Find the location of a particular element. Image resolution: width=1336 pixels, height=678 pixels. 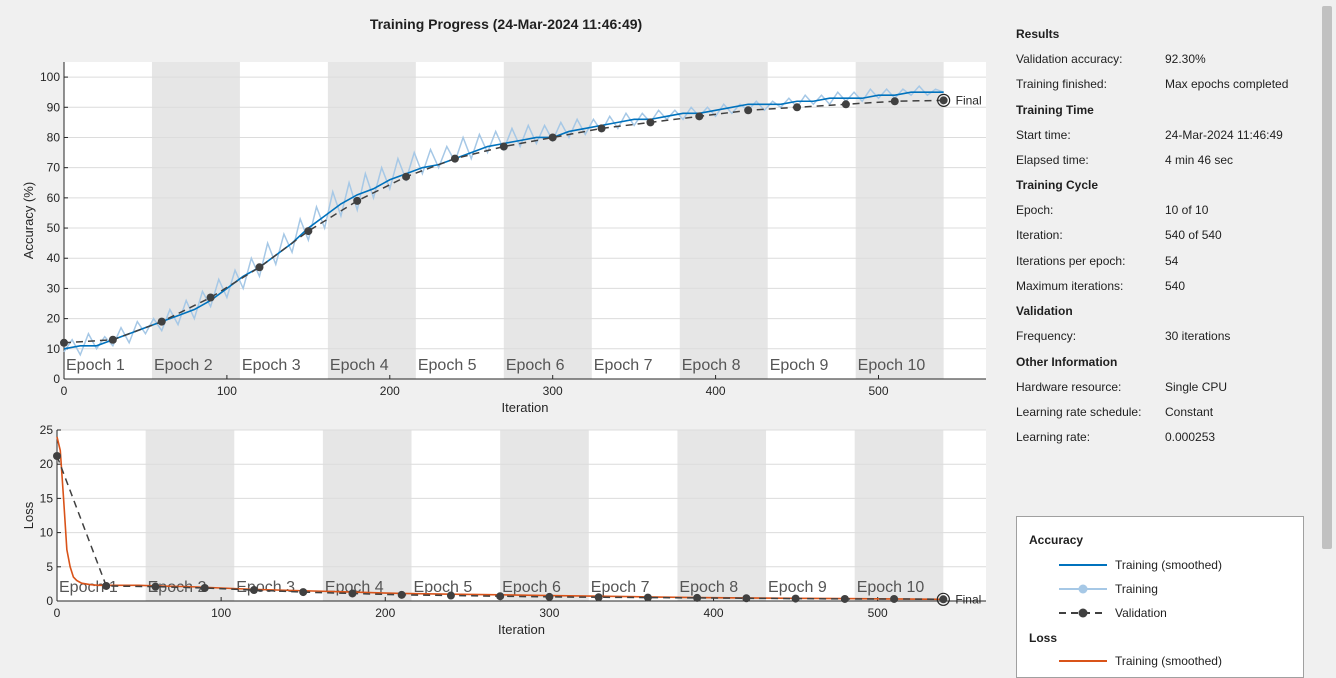

info-value: 540 is located at coordinates (1175, 286).